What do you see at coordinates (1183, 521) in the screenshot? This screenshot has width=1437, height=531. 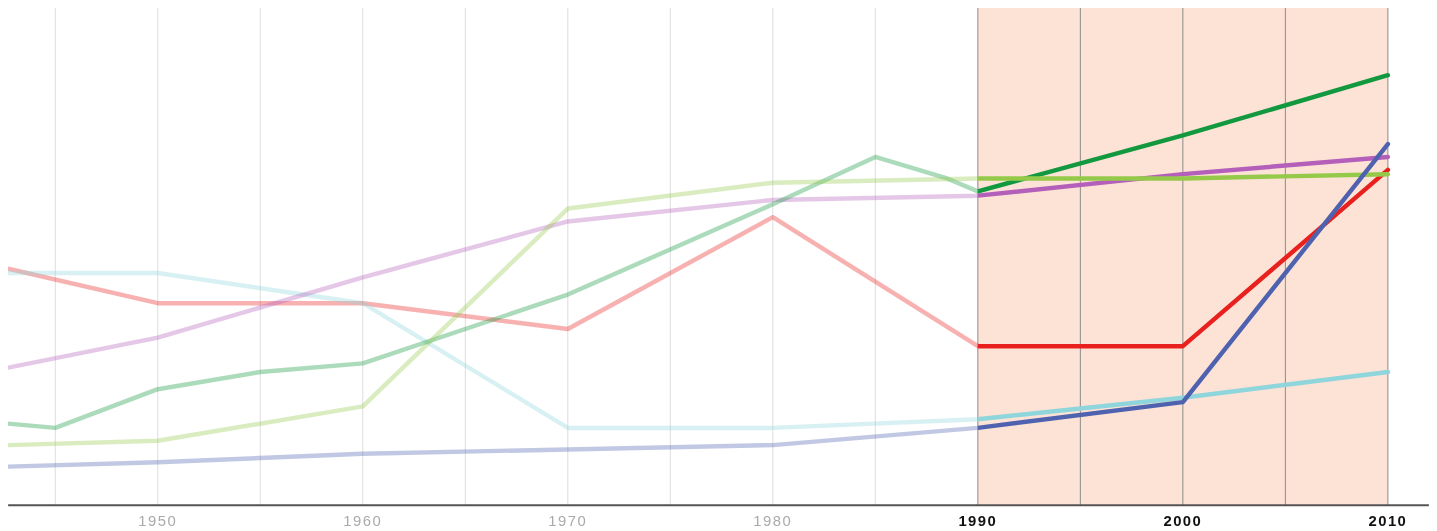 I see `x-tick-label: 2000` at bounding box center [1183, 521].